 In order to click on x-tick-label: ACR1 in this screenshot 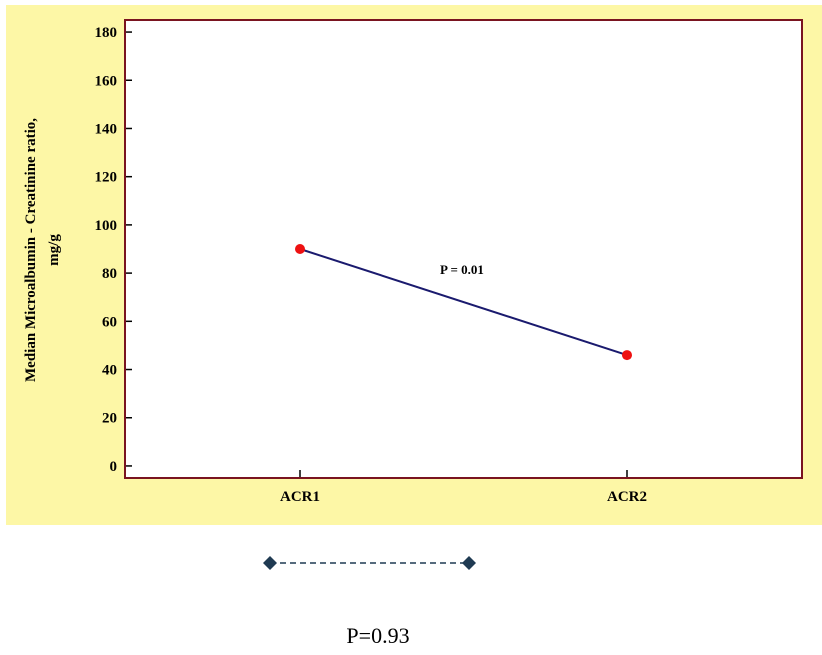, I will do `click(300, 497)`.